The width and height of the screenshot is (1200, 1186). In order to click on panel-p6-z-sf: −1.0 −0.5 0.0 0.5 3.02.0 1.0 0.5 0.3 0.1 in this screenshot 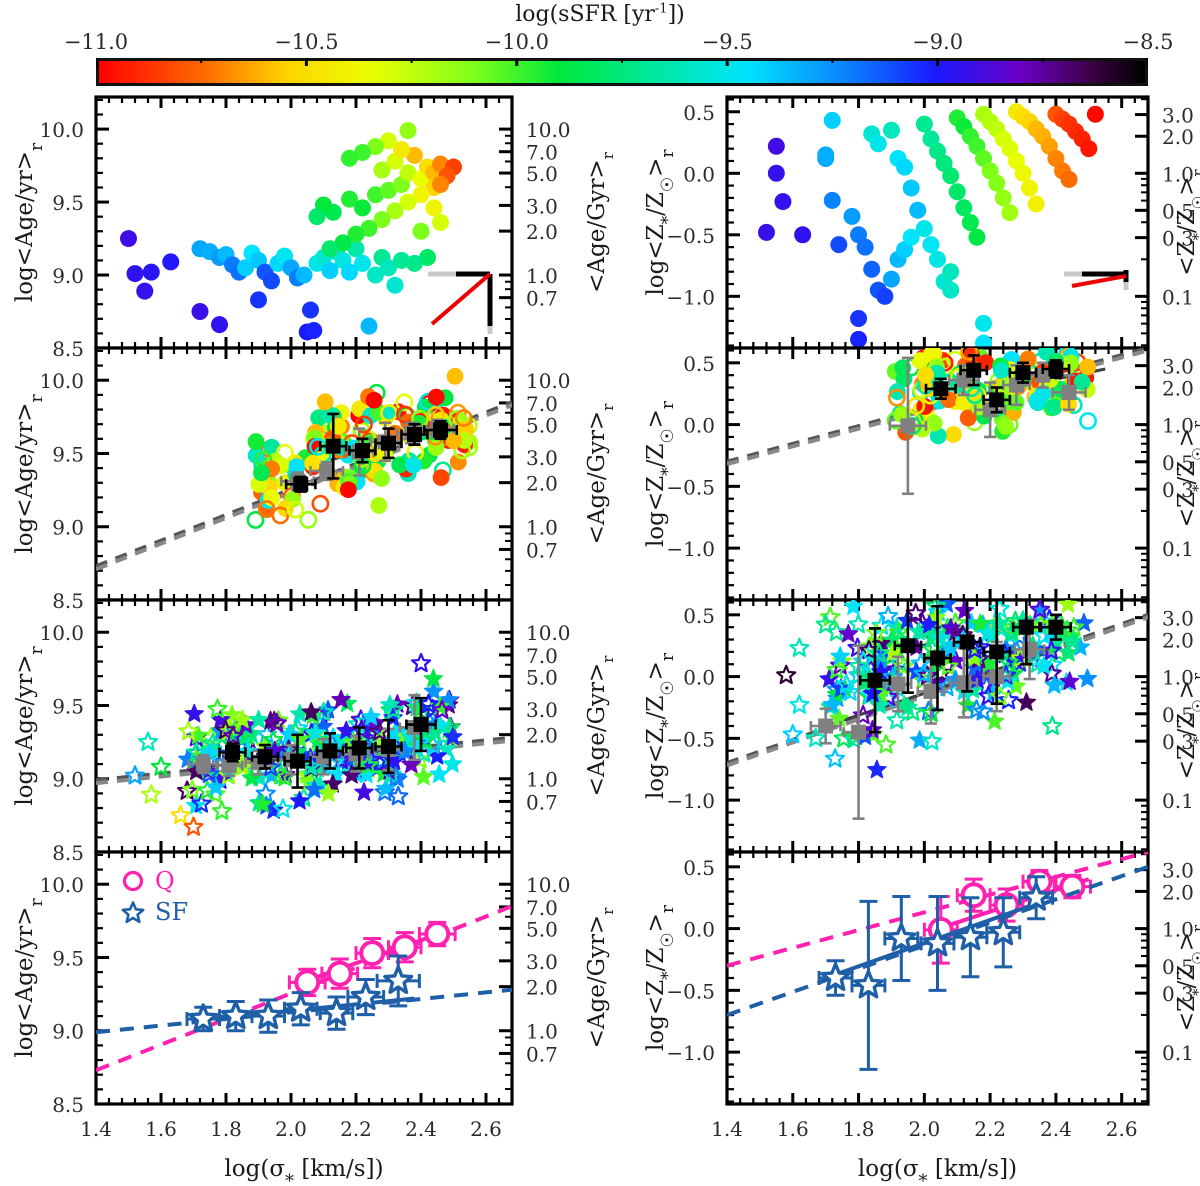, I will do `click(930, 726)`.